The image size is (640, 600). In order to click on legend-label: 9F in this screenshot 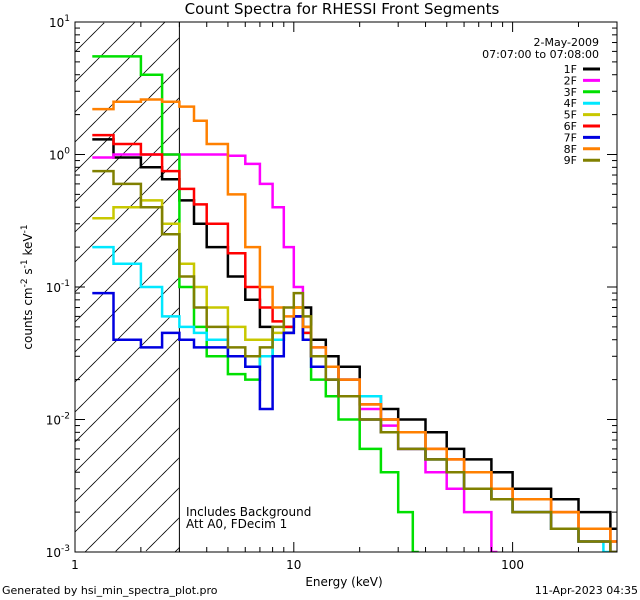, I will do `click(570, 160)`.